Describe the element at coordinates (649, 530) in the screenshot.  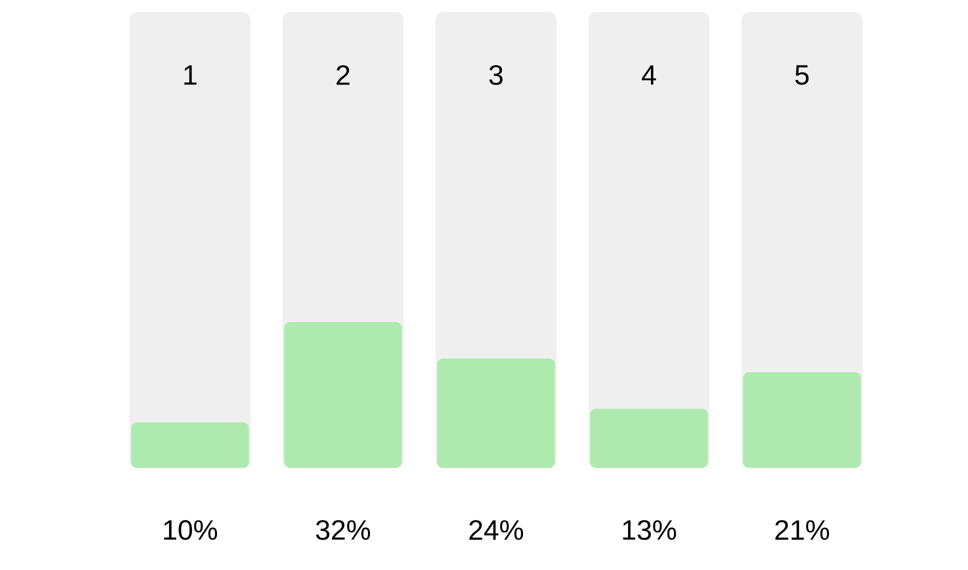
I see `data-label: 13%` at that location.